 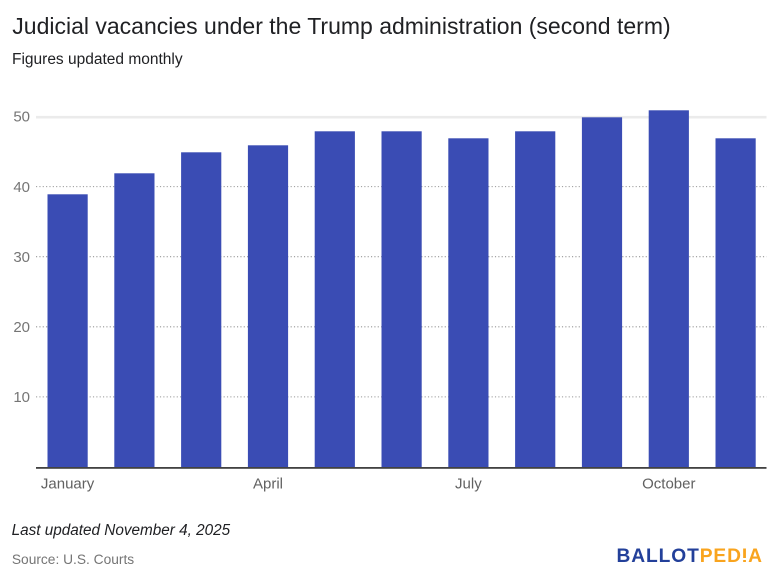 What do you see at coordinates (21, 257) in the screenshot?
I see `svg-text: 30` at bounding box center [21, 257].